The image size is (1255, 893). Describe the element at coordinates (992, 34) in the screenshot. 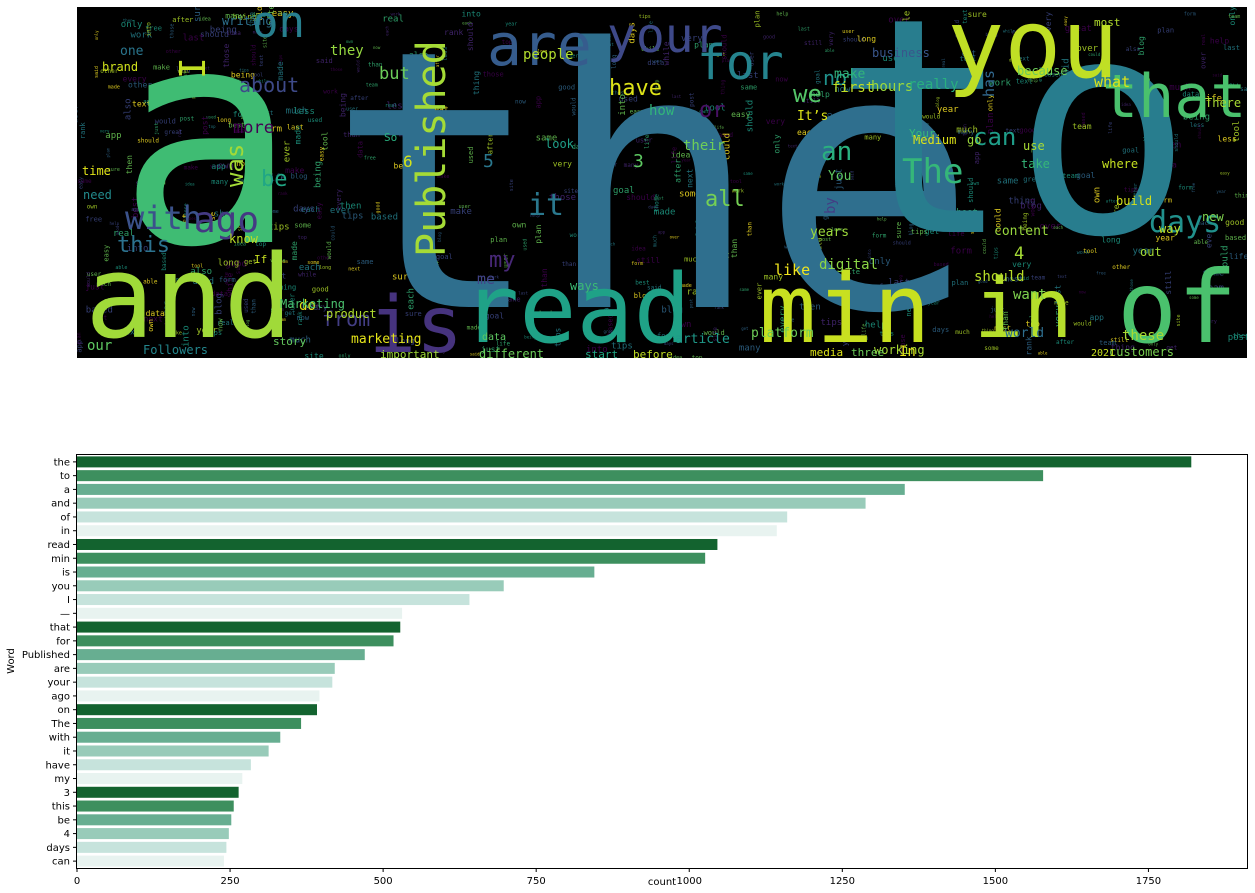

I see `word-cloud-filler-word: being` at that location.